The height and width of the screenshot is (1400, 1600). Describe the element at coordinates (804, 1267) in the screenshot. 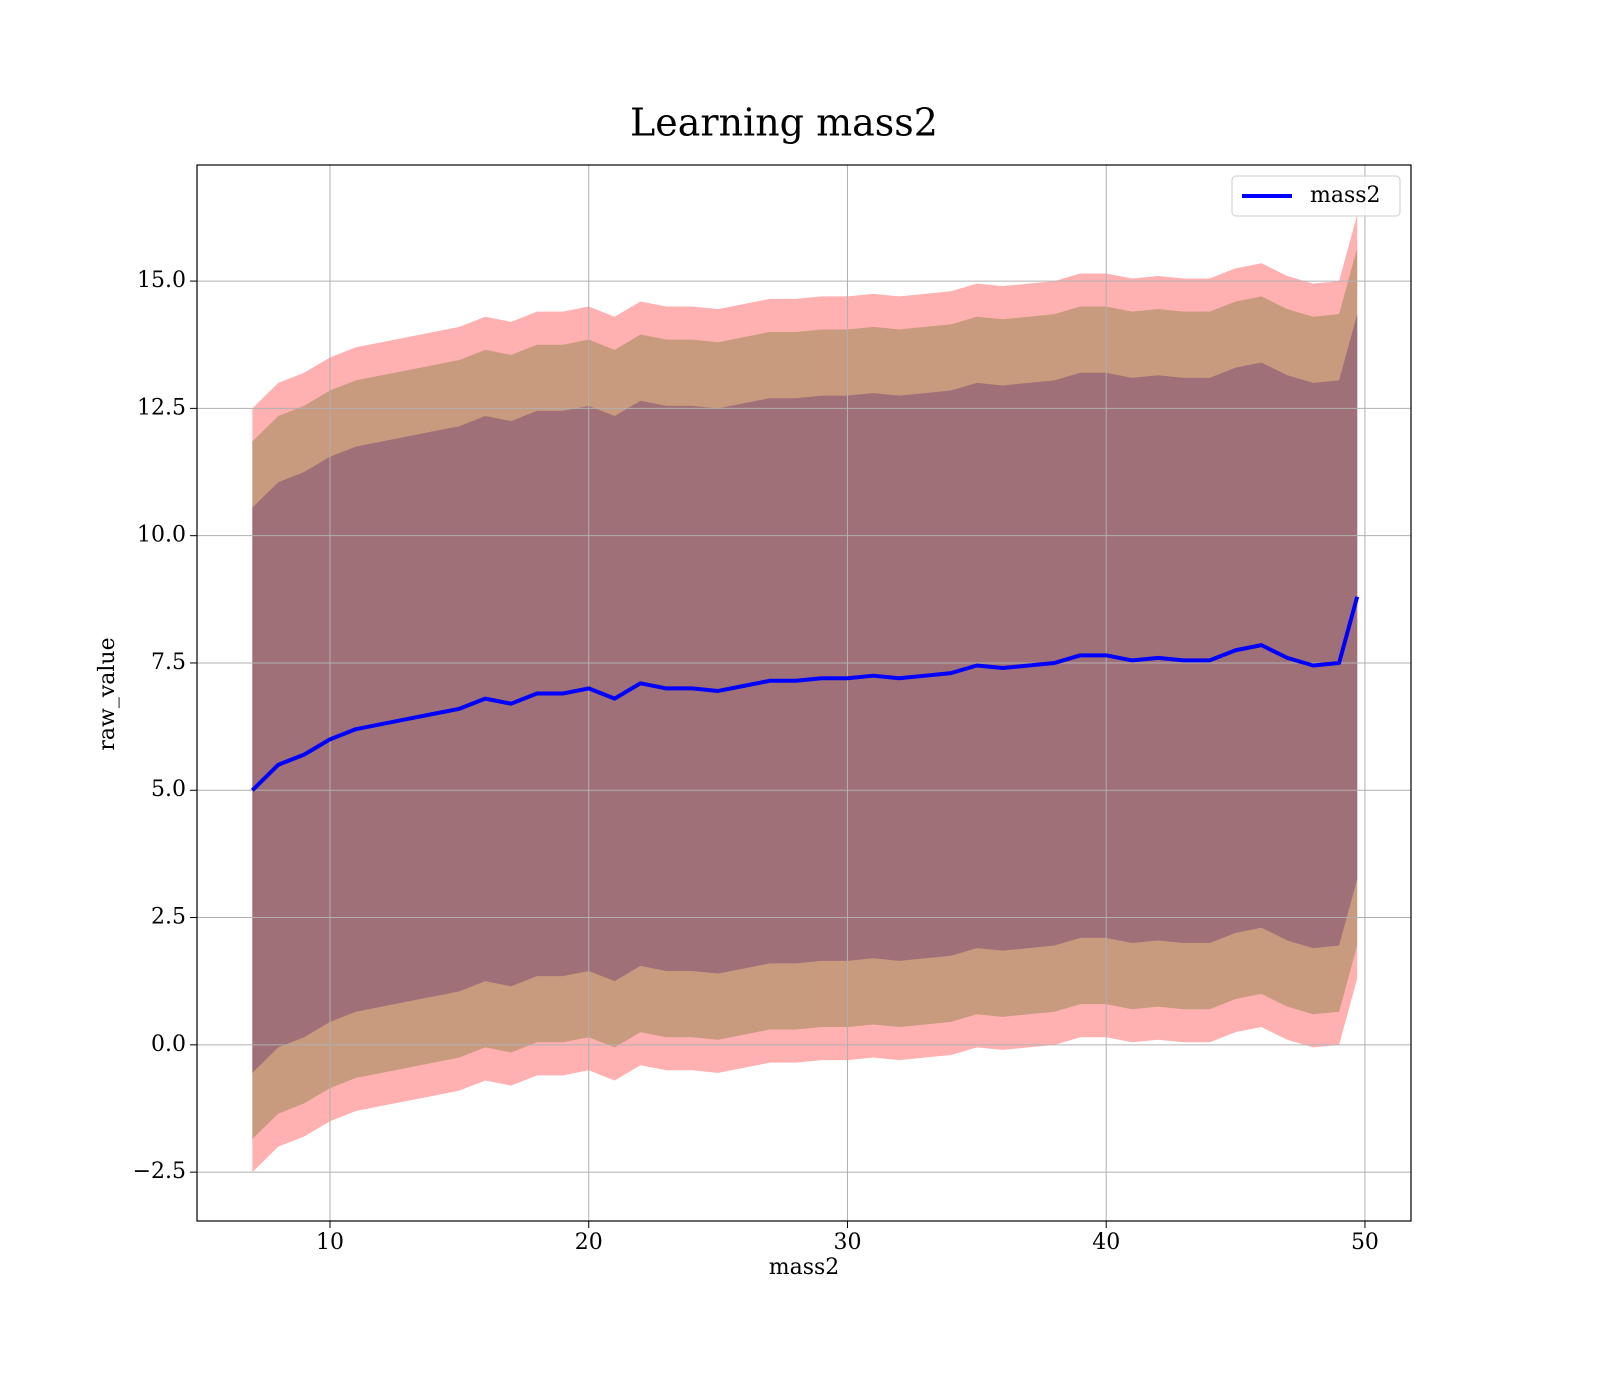

I see `x-axis-label: mass2` at that location.